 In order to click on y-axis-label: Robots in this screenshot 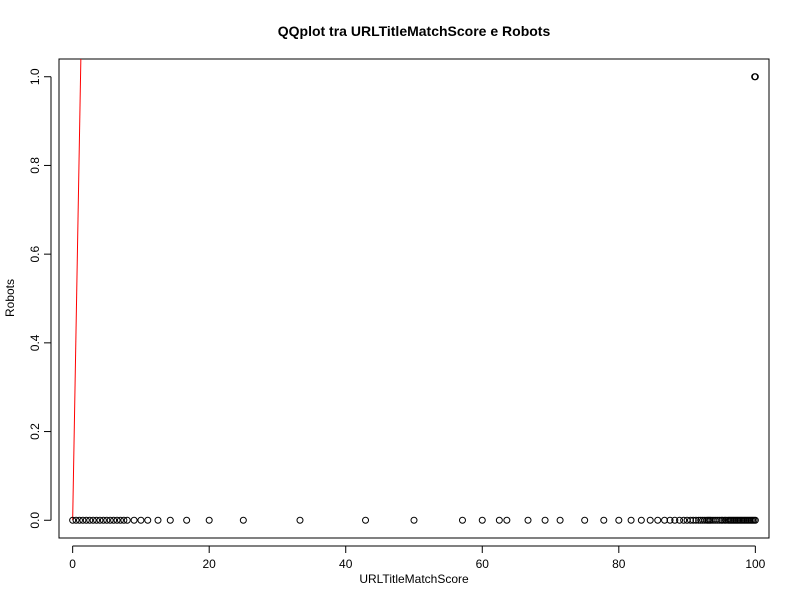, I will do `click(10, 298)`.